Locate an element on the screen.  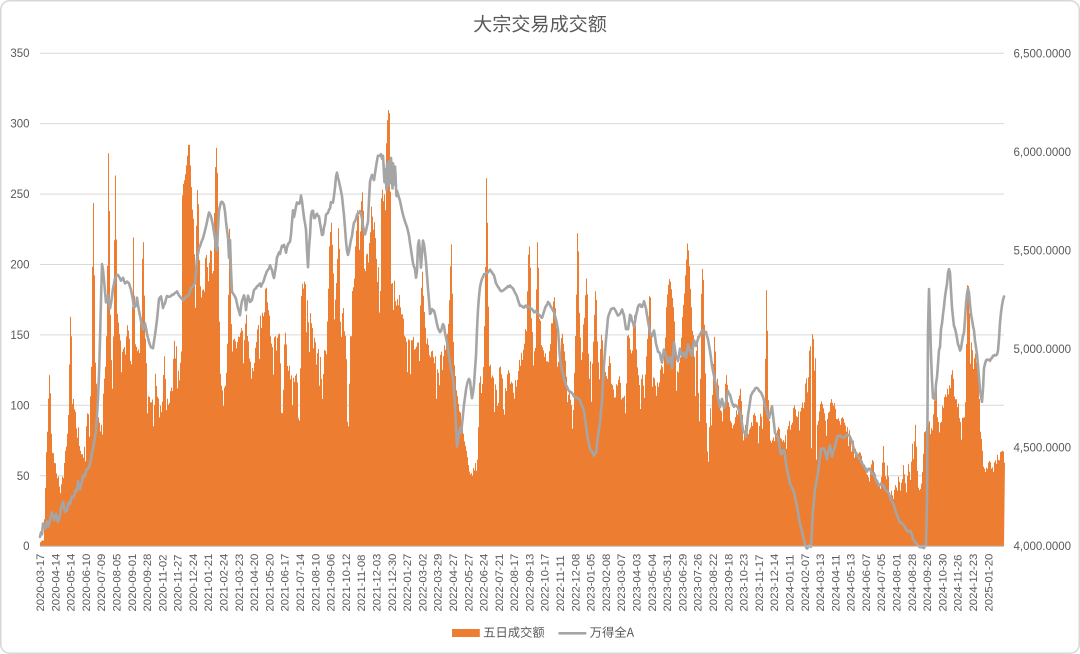
svg-text: 2021-09-06 is located at coordinates (332, 583).